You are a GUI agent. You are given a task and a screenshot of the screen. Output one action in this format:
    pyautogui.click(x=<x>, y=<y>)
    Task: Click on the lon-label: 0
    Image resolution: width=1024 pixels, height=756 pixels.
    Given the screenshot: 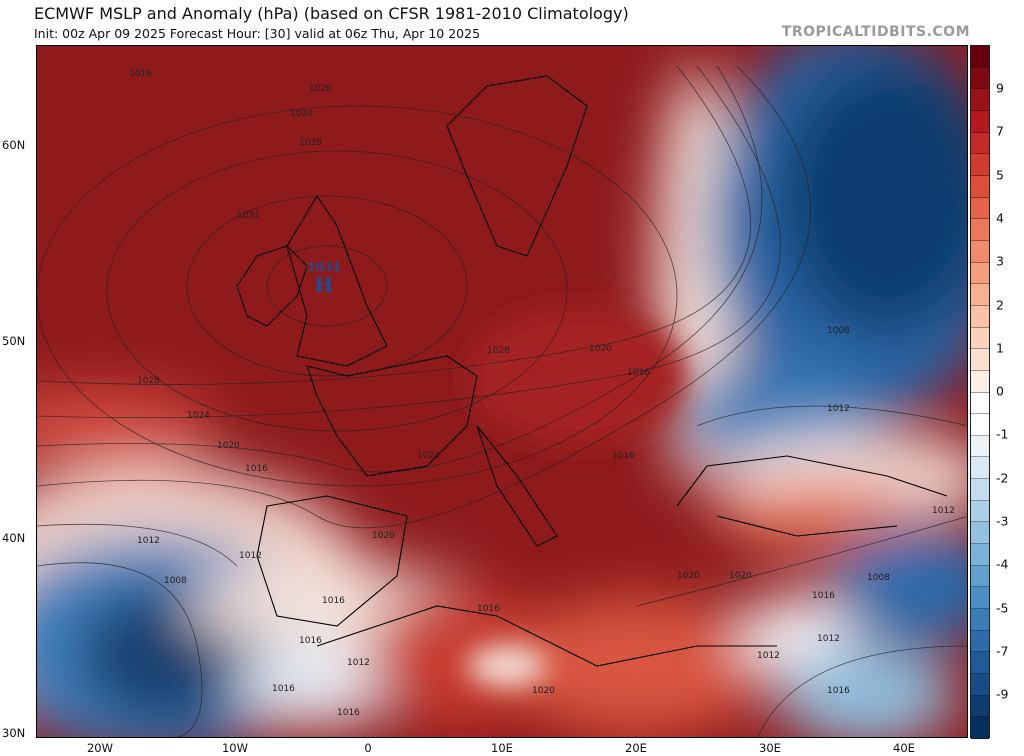 What is the action you would take?
    pyautogui.click(x=368, y=748)
    